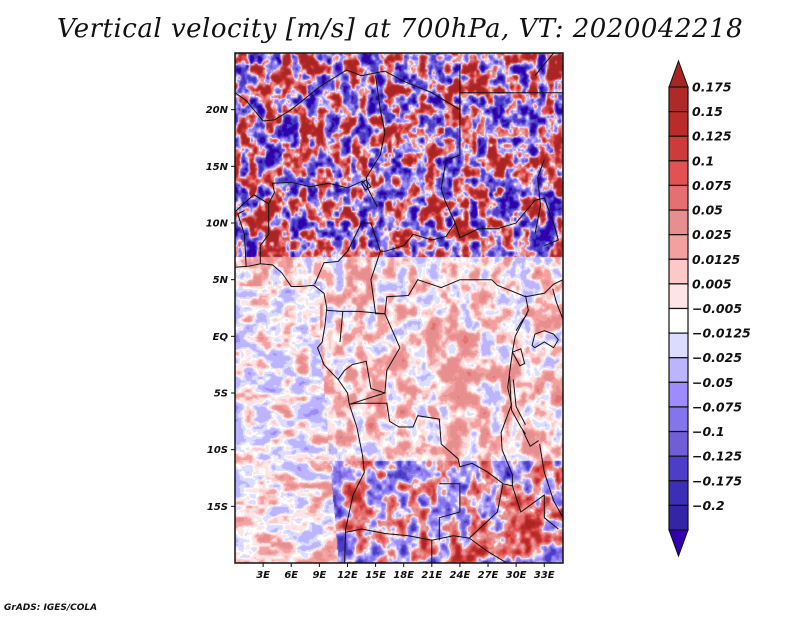 This screenshot has width=800, height=618. What do you see at coordinates (431, 575) in the screenshot?
I see `x-tick-label: 21E` at bounding box center [431, 575].